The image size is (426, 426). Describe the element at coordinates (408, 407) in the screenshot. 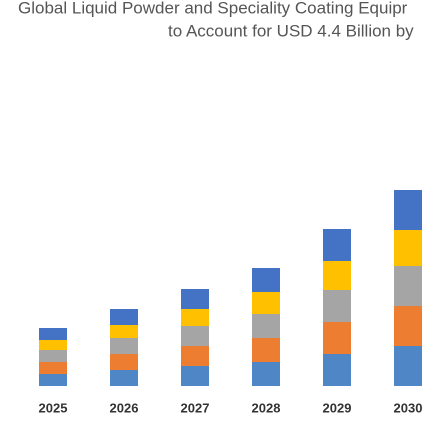

I see `x-tick-label: 2030` at that location.